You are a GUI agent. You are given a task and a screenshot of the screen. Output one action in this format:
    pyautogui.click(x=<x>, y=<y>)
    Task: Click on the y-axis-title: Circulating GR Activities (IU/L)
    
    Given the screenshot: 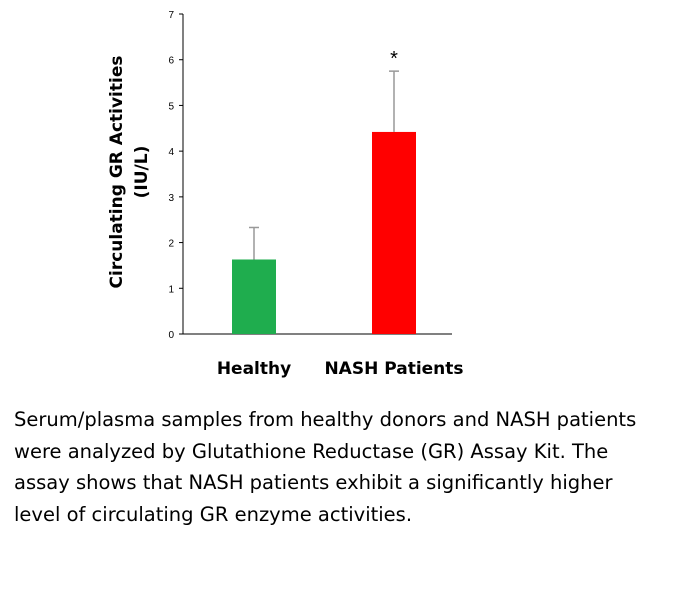 What is the action you would take?
    pyautogui.click(x=129, y=172)
    